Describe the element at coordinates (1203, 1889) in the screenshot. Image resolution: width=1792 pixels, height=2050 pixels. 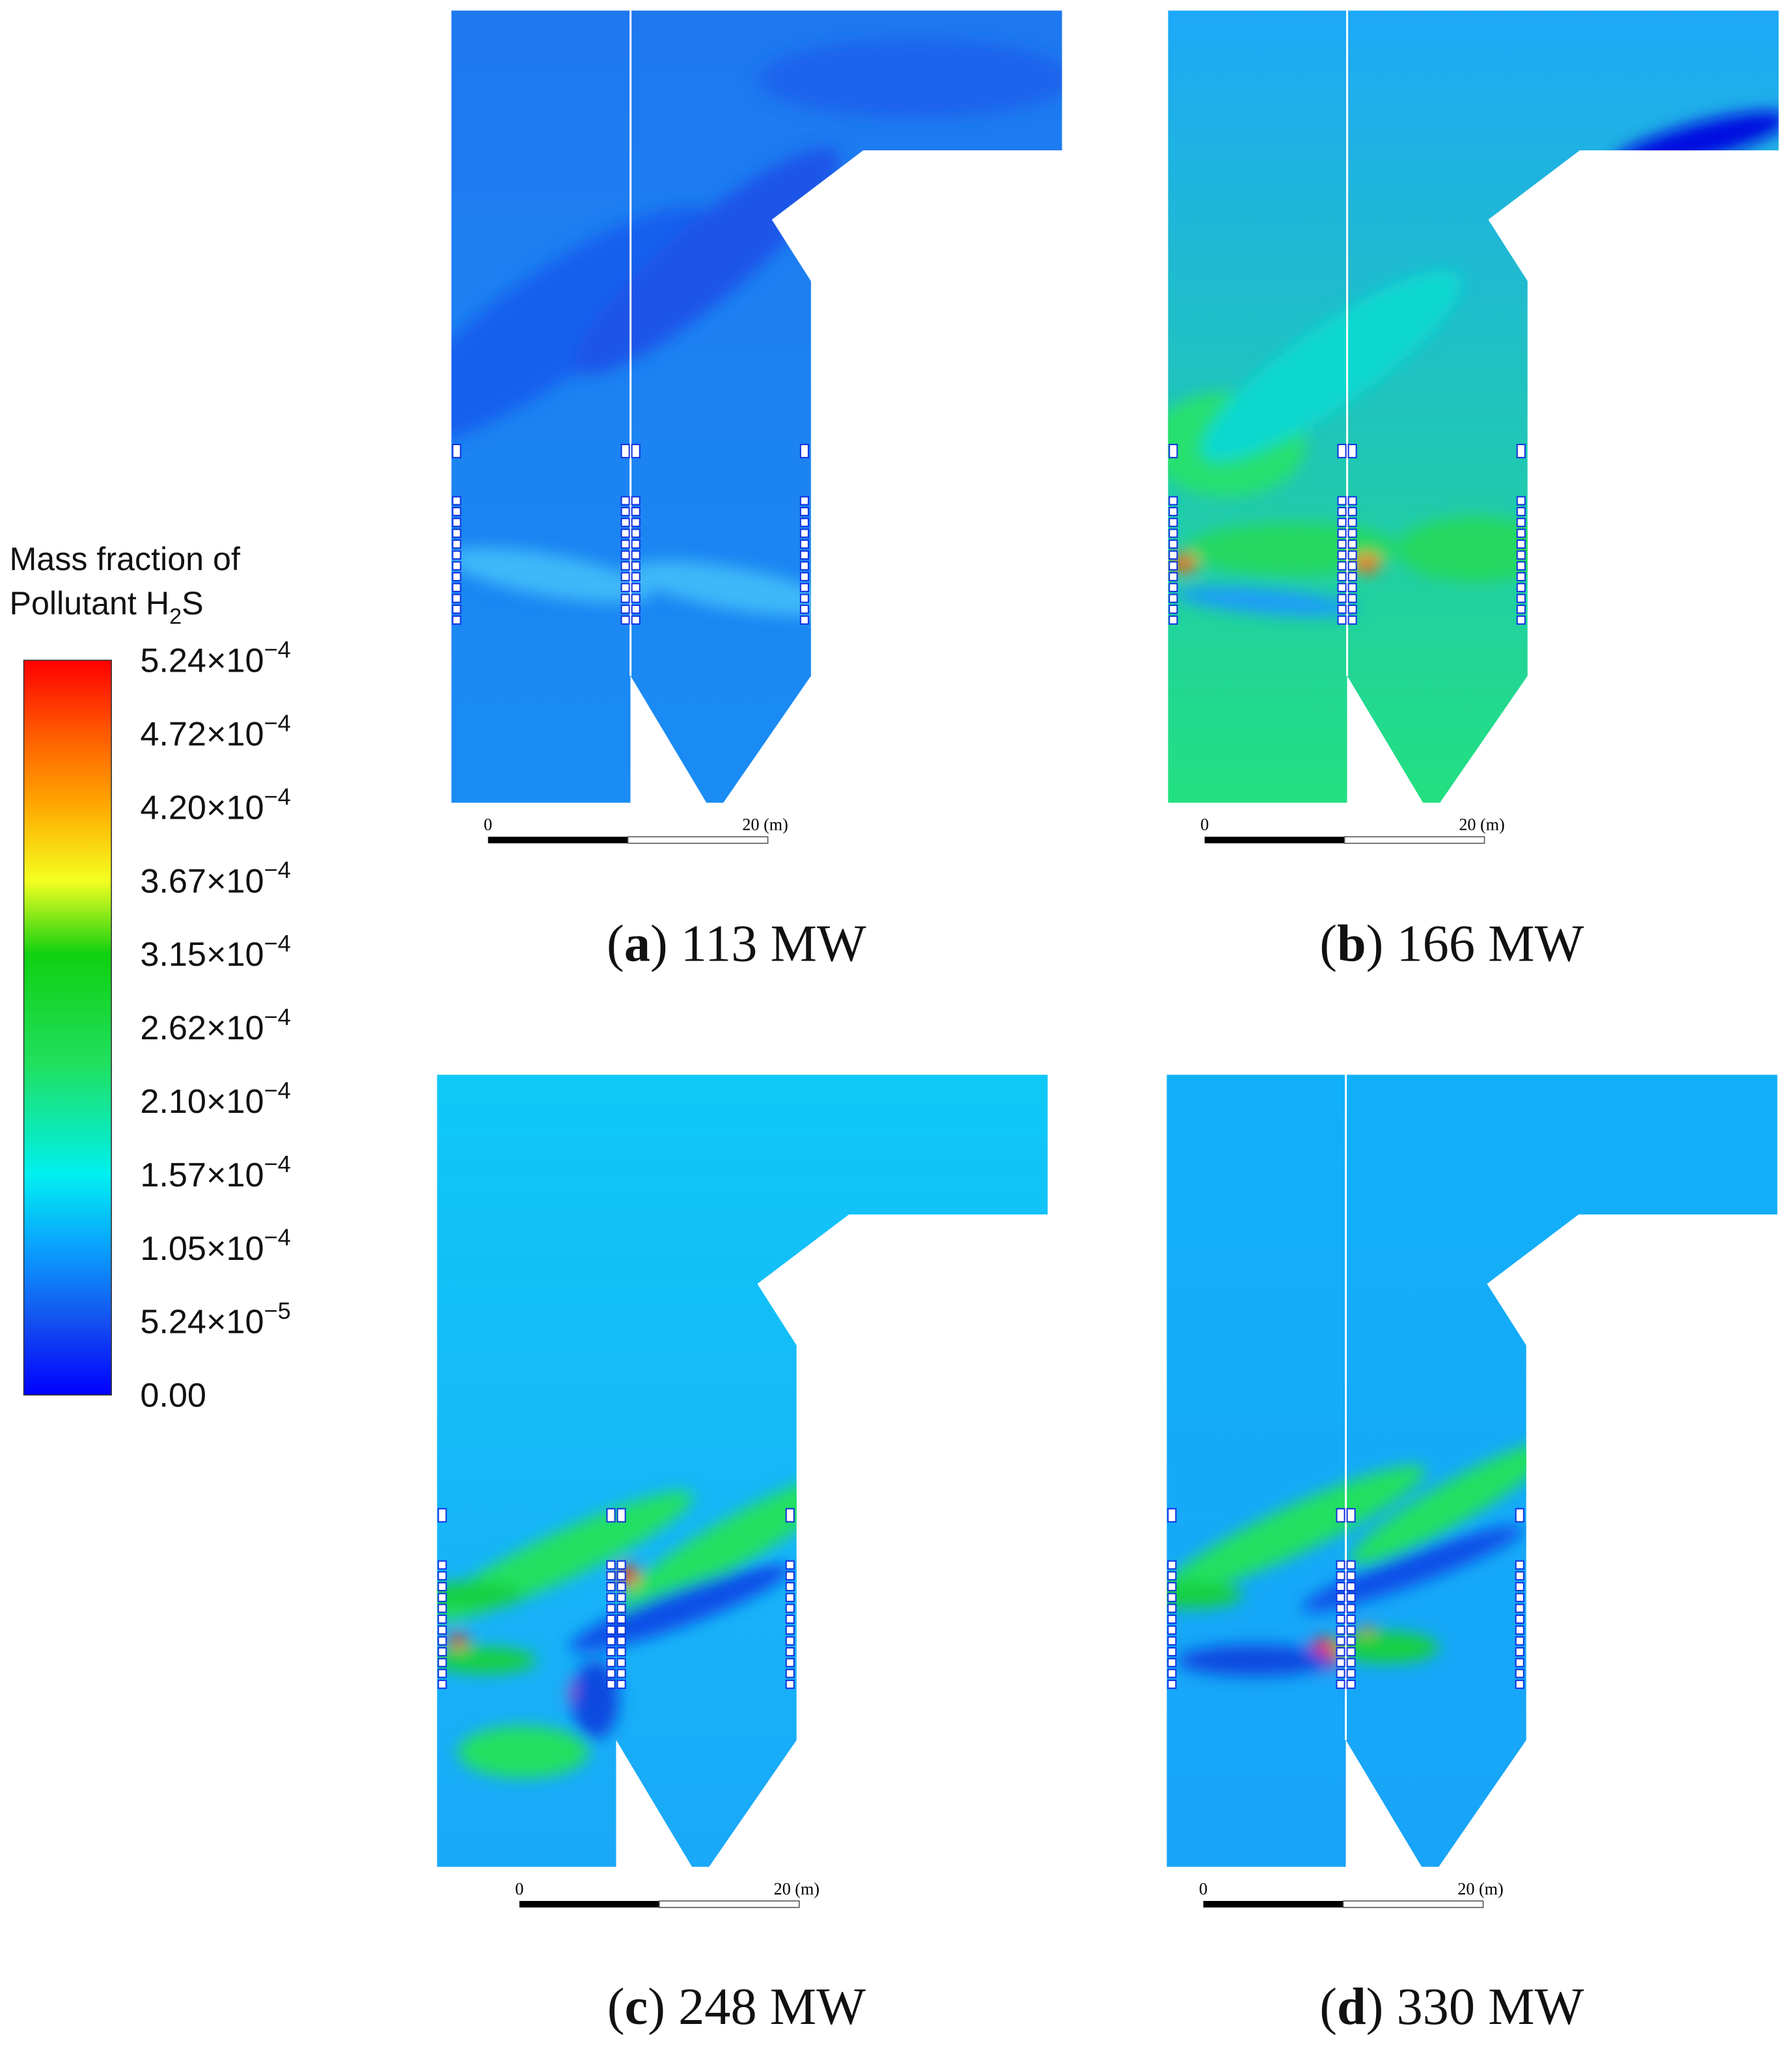
I see `scale-label: 0` at that location.